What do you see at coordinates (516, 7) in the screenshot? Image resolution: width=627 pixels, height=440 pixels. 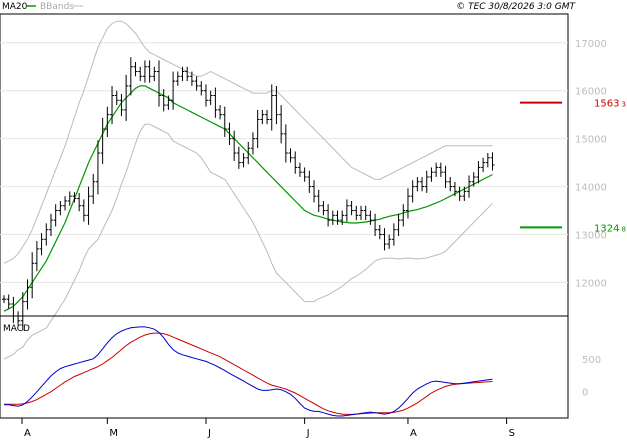 I see `timestamp: © TEC 30/8/2026 3:0 GMT` at bounding box center [516, 7].